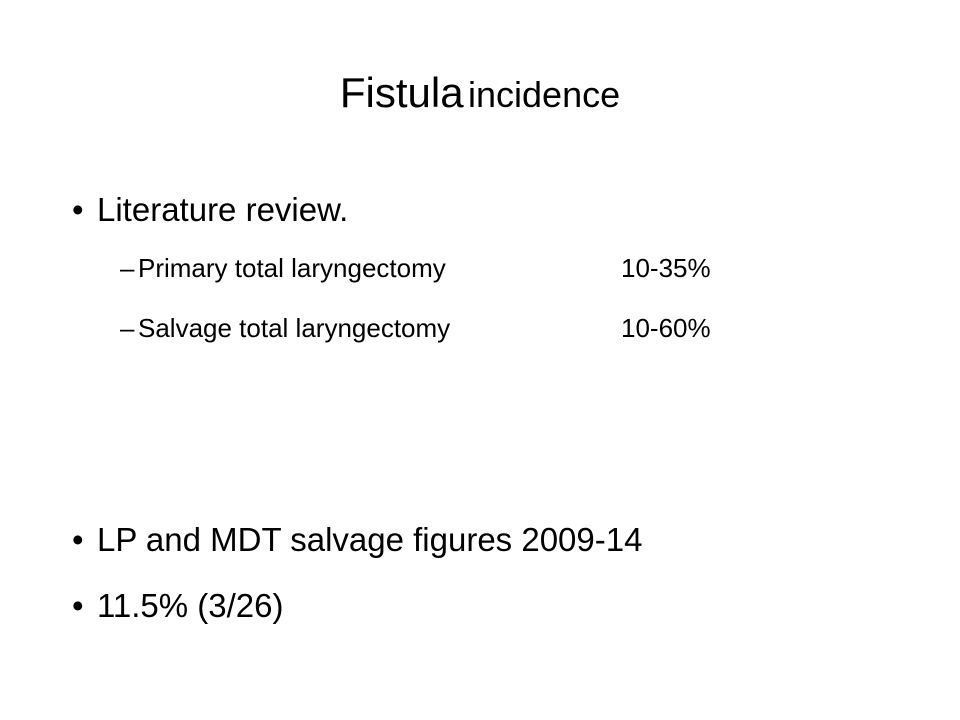  Describe the element at coordinates (190, 605) in the screenshot. I see `bullet-text: 11.5% (3/26)` at that location.